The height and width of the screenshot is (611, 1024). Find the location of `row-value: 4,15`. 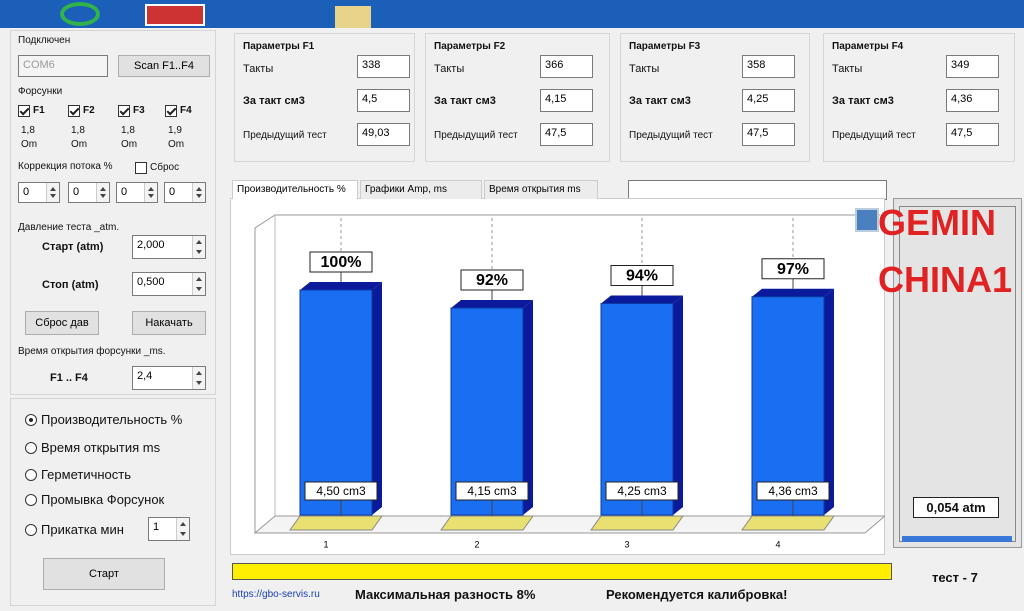

row-value: 4,15 is located at coordinates (566, 100).